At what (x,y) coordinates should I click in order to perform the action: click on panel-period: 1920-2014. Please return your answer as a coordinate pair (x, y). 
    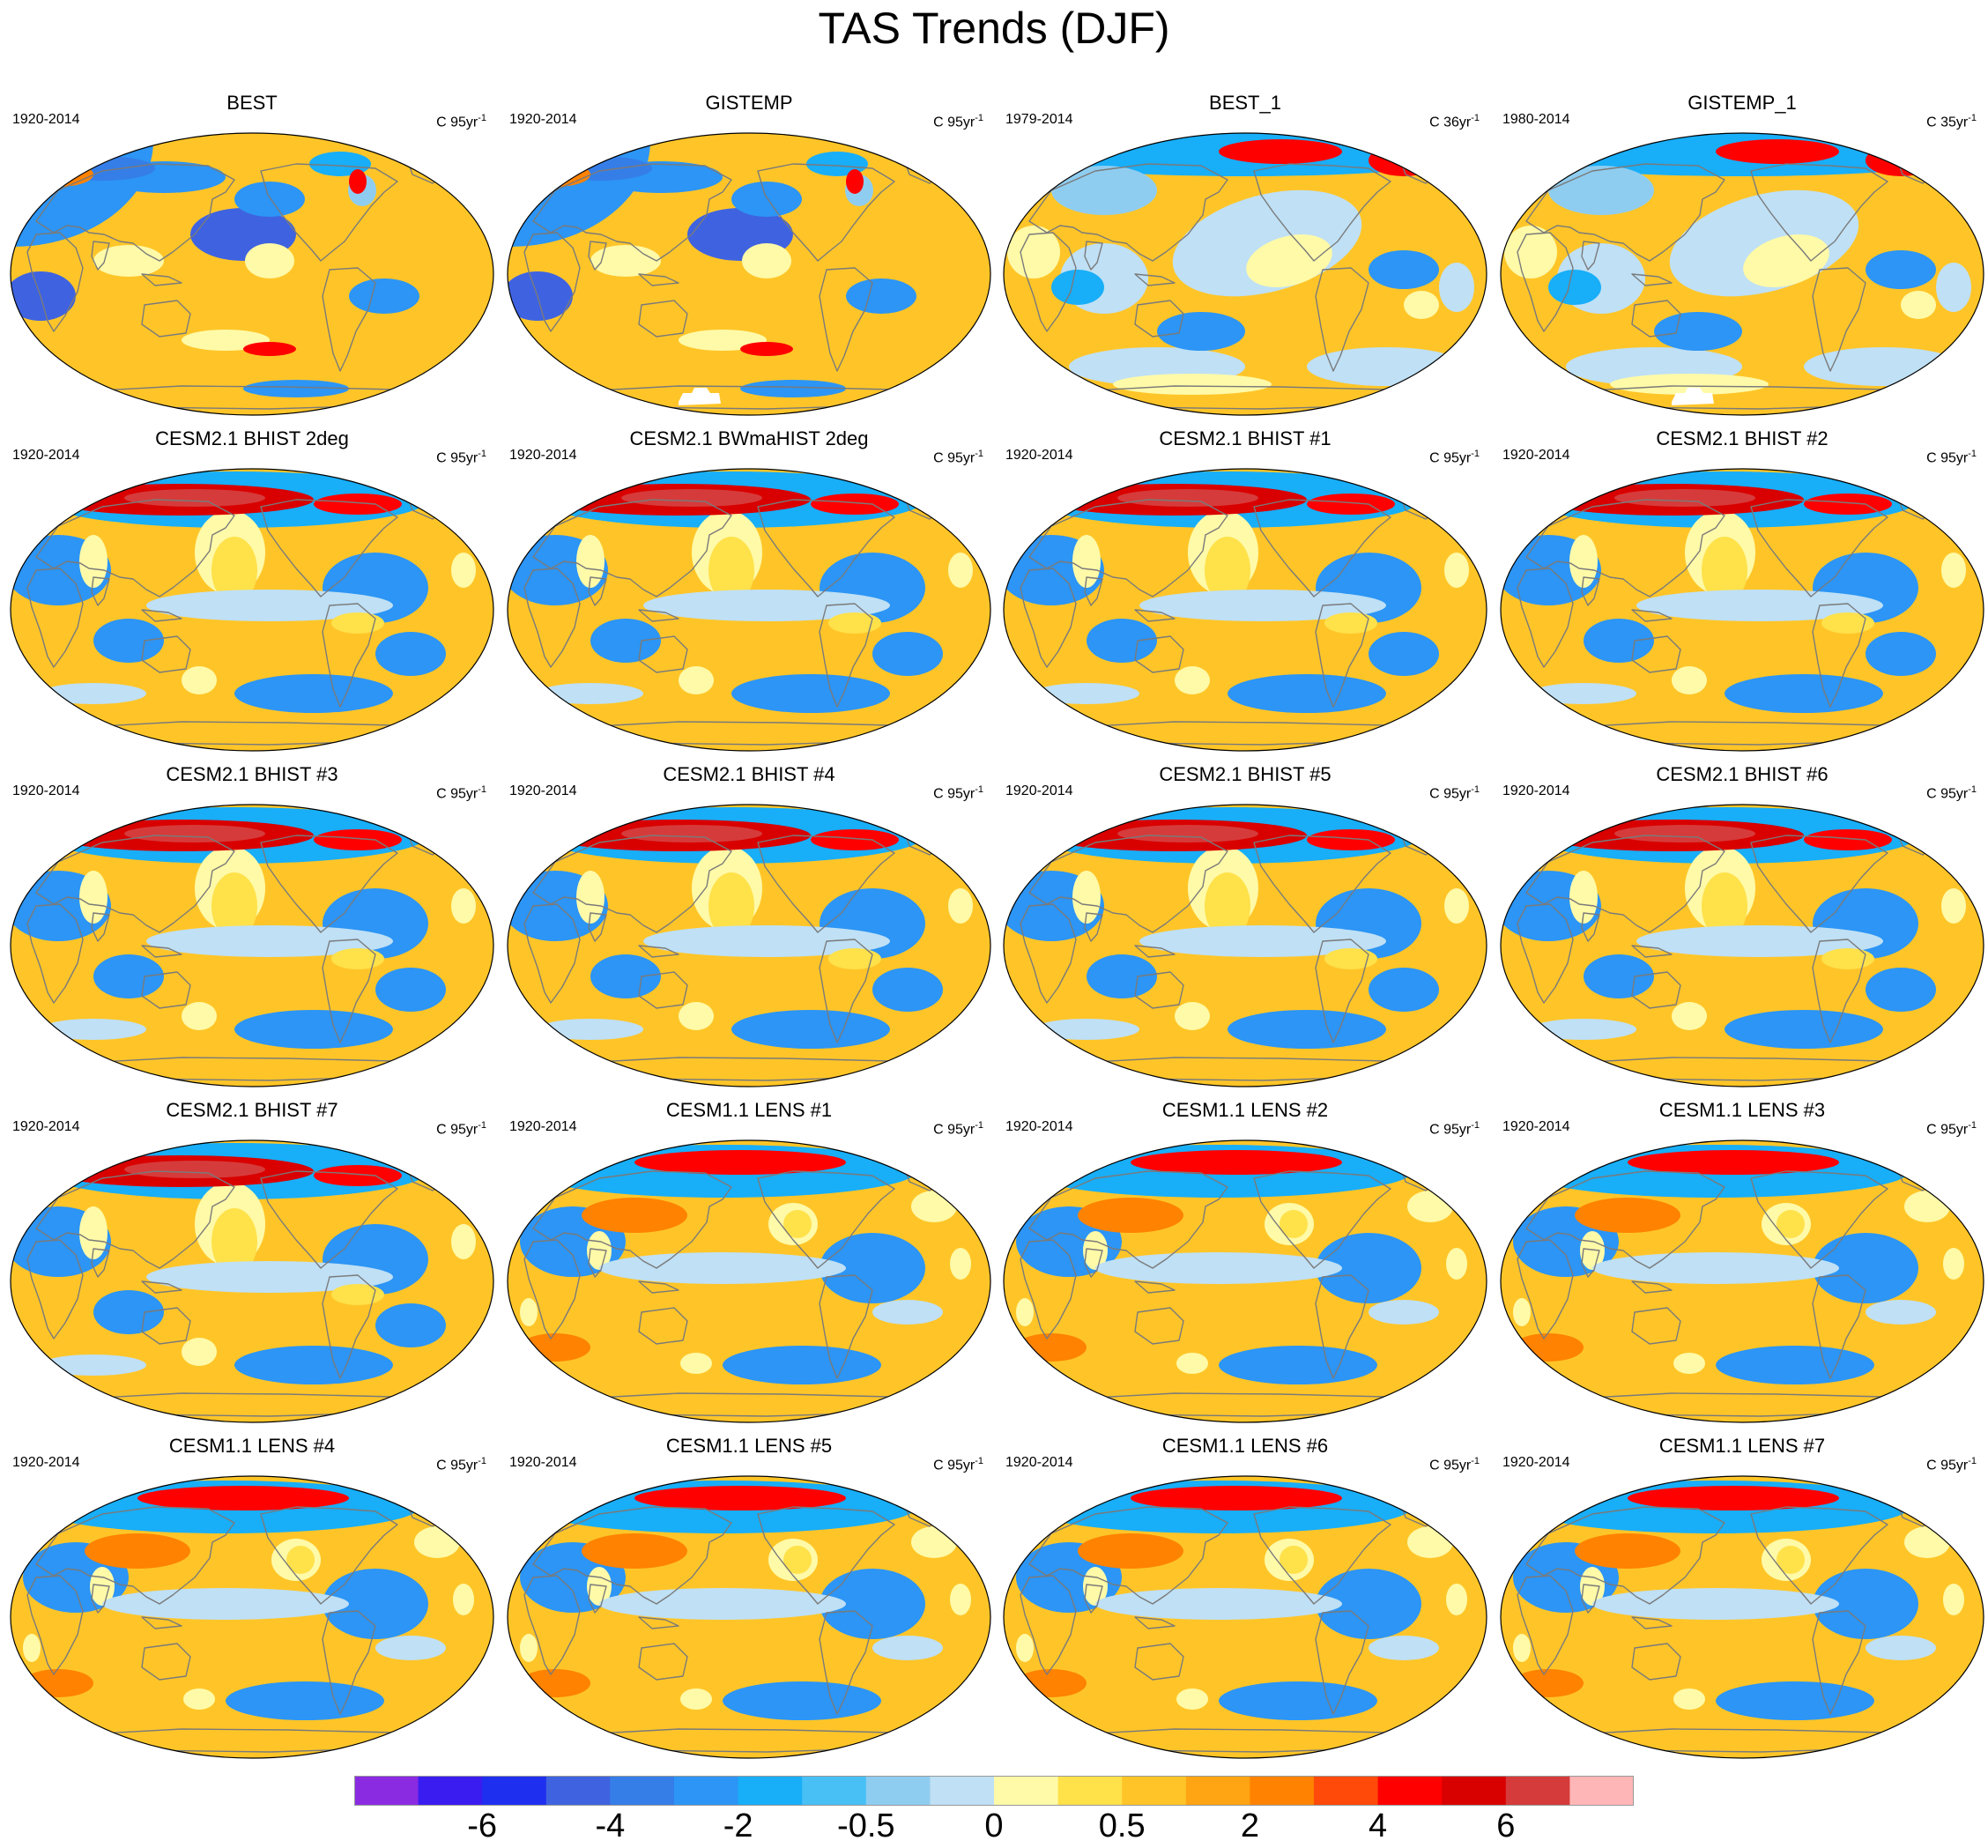
    Looking at the image, I should click on (543, 119).